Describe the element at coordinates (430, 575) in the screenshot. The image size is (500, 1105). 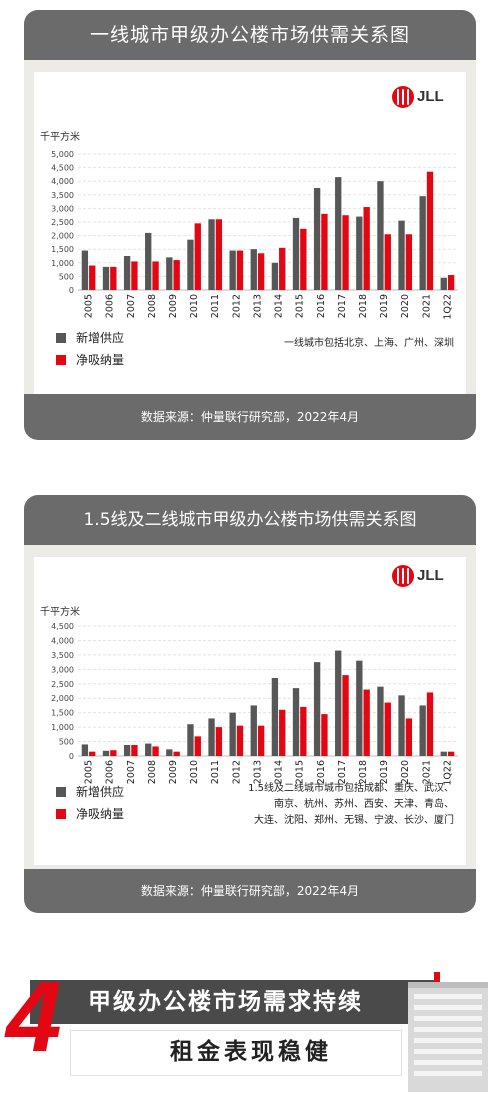
I see `jll-logo-text: JLL` at that location.